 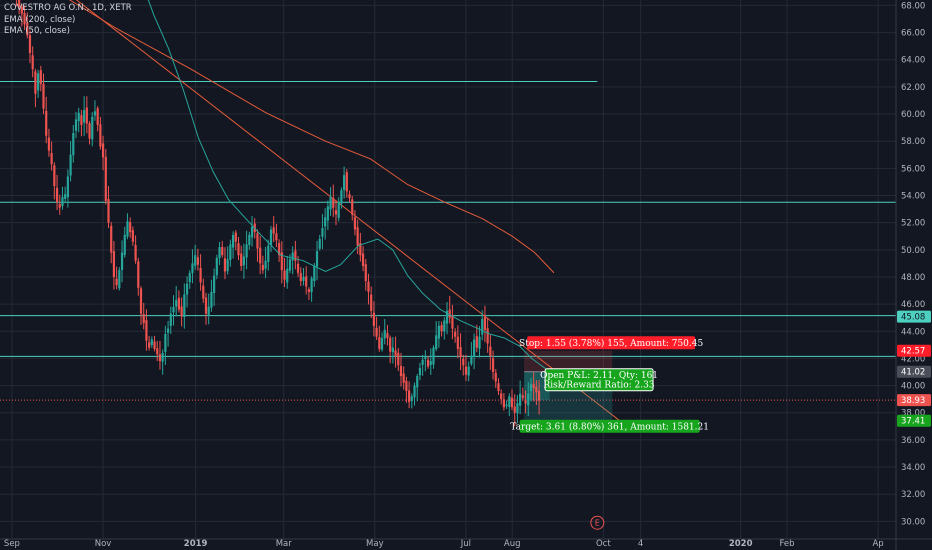 I want to click on earnings-event-icon: E, so click(x=597, y=522).